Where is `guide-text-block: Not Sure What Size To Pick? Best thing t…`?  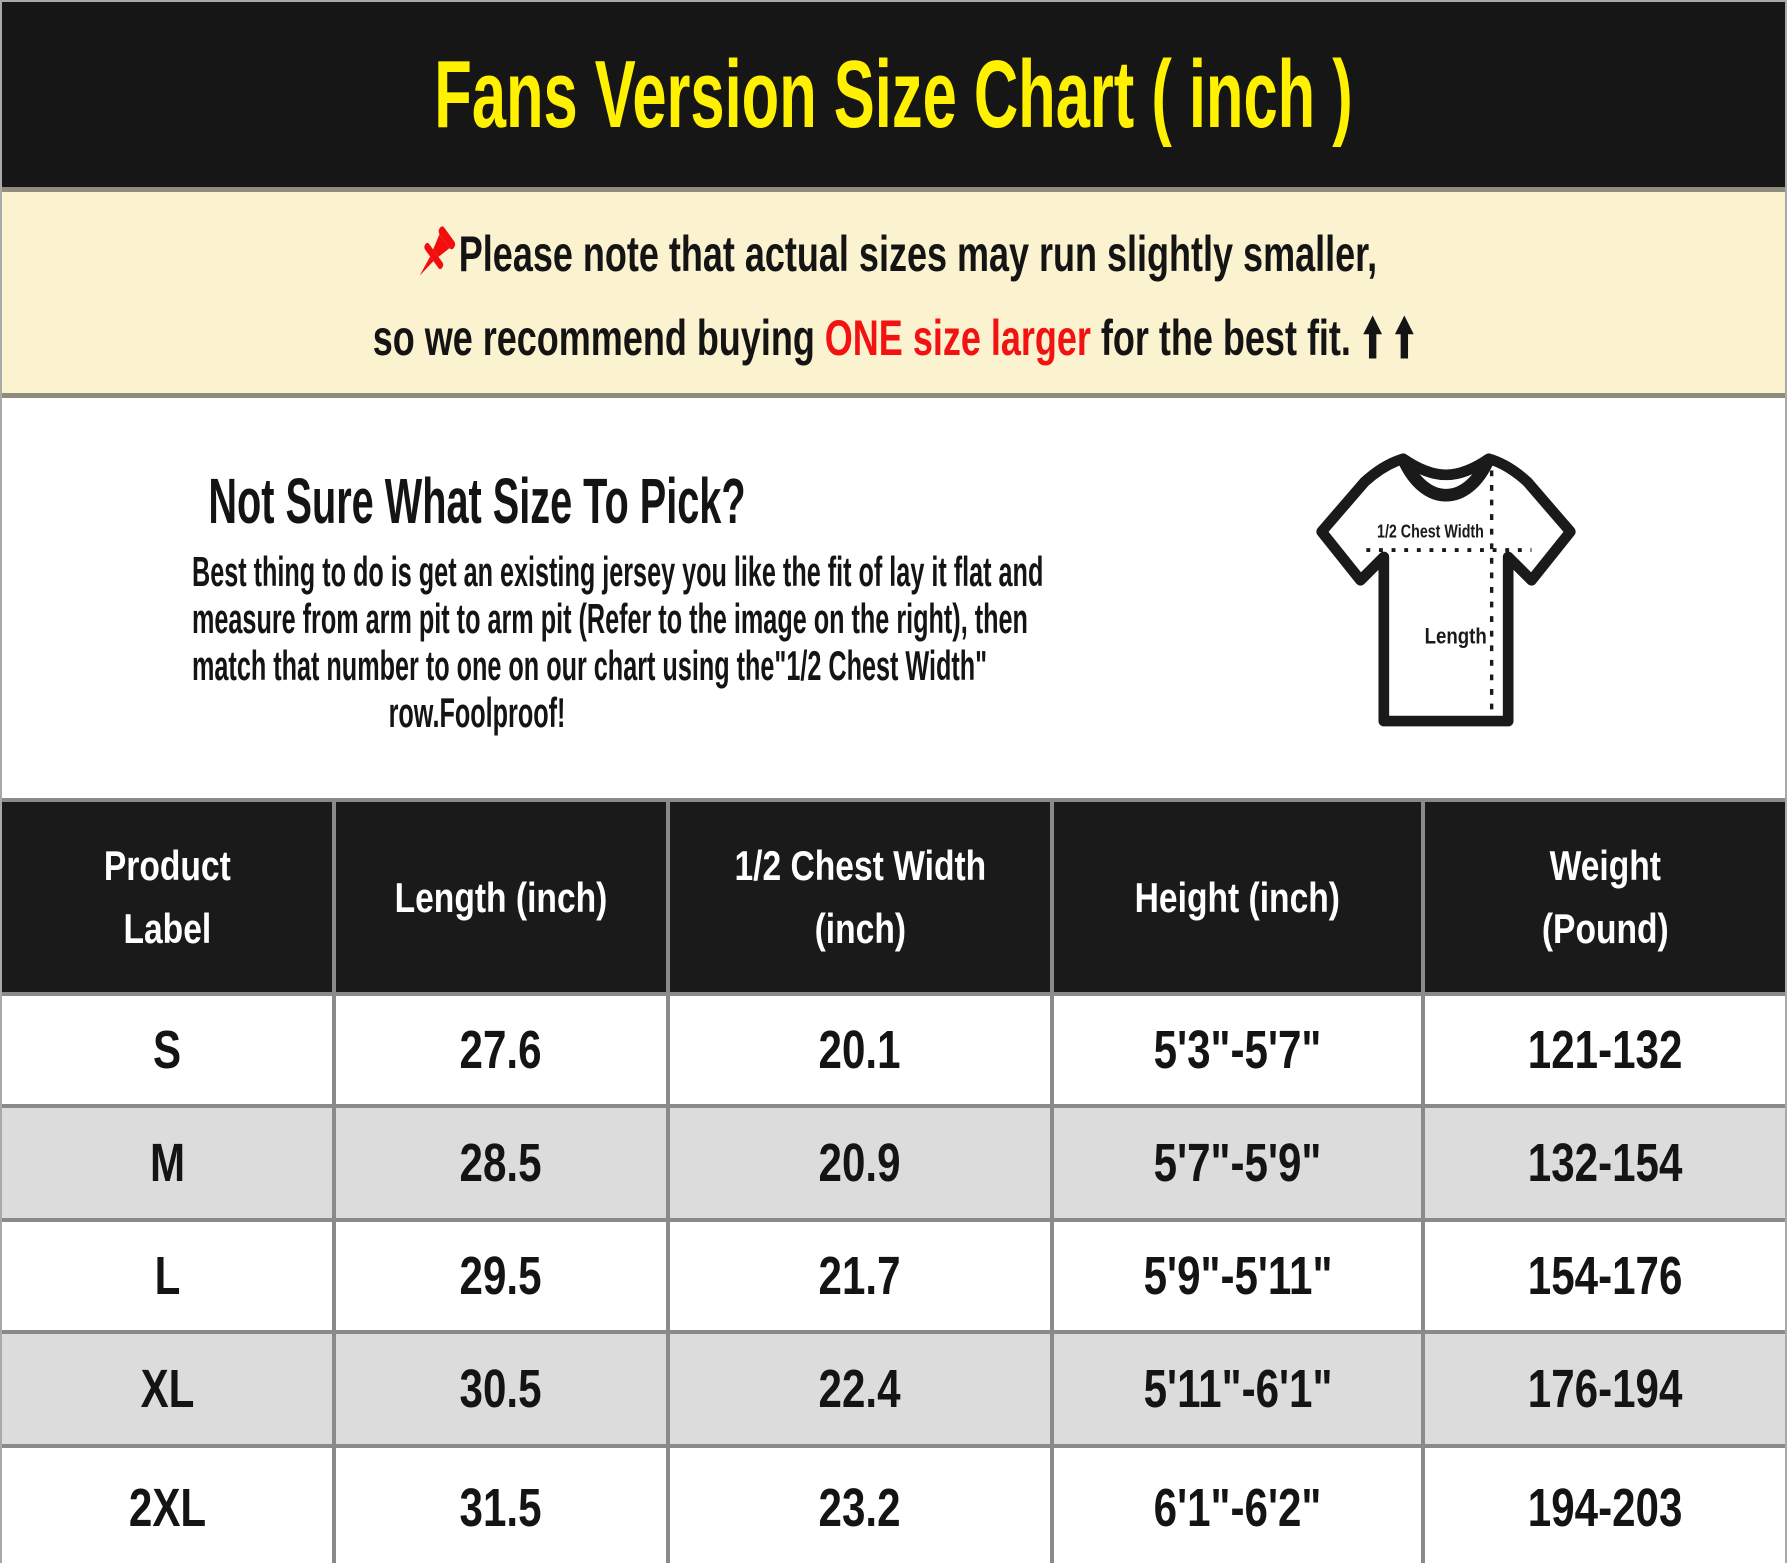 guide-text-block: Not Sure What Size To Pick? Best thing t… is located at coordinates (523, 600).